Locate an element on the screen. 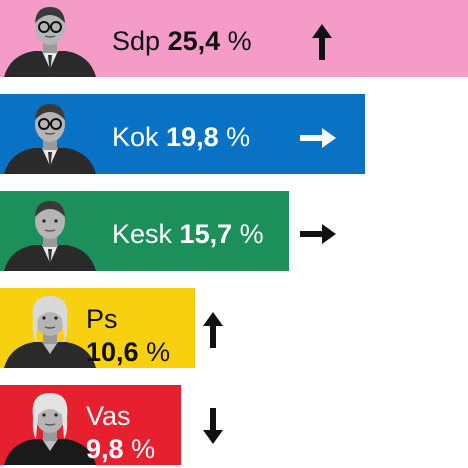 The width and height of the screenshot is (468, 468). value-label: 15,7 is located at coordinates (206, 234).